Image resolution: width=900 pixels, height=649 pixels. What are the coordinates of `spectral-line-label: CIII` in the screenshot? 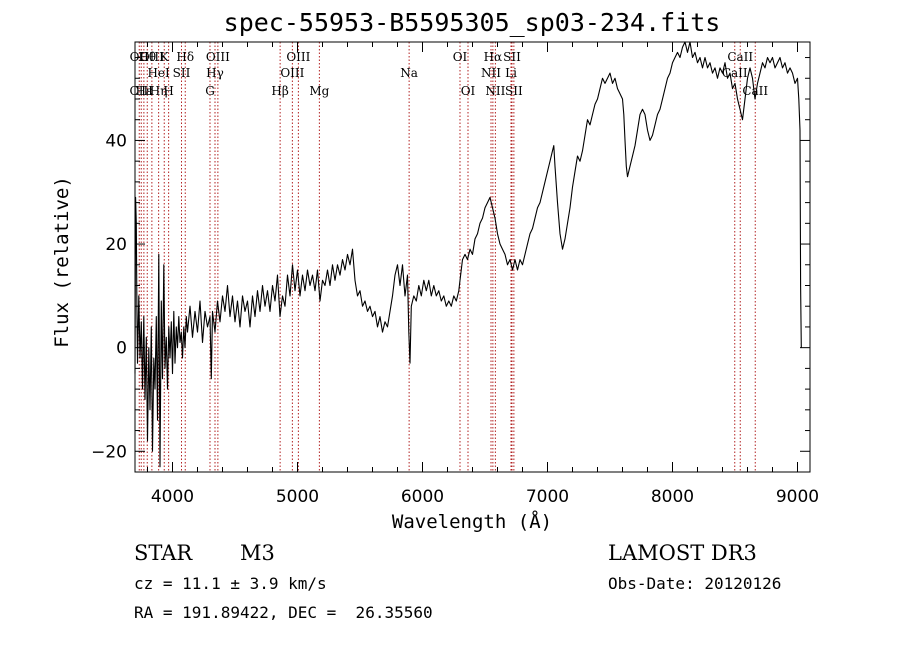 It's located at (142, 91).